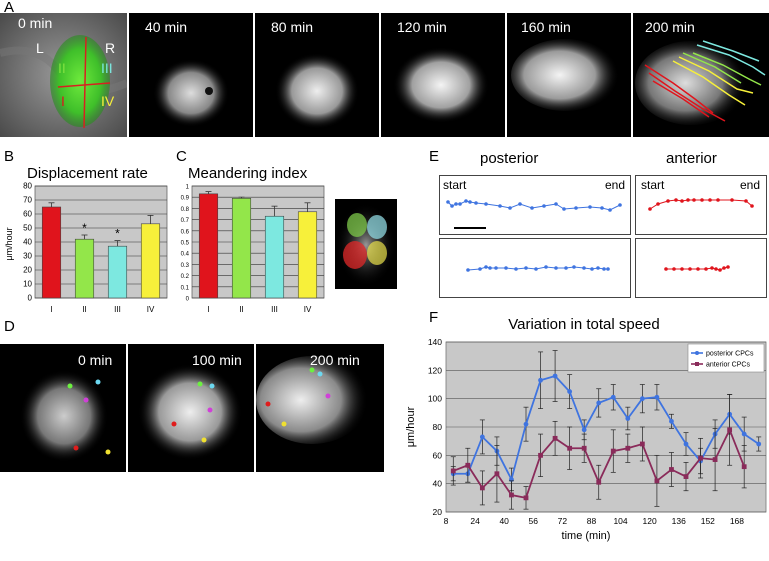 The image size is (769, 561). What do you see at coordinates (9, 243) in the screenshot?
I see `y-axis-label: μm/hour` at bounding box center [9, 243].